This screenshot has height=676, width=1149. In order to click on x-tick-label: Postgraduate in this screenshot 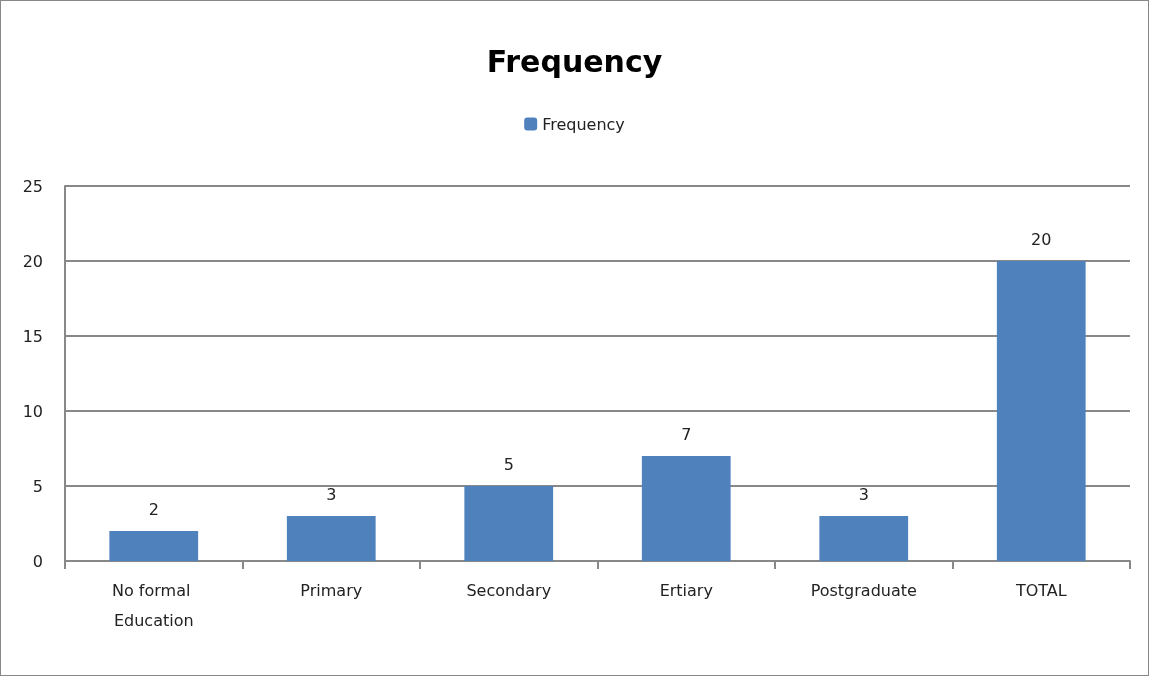, I will do `click(863, 590)`.